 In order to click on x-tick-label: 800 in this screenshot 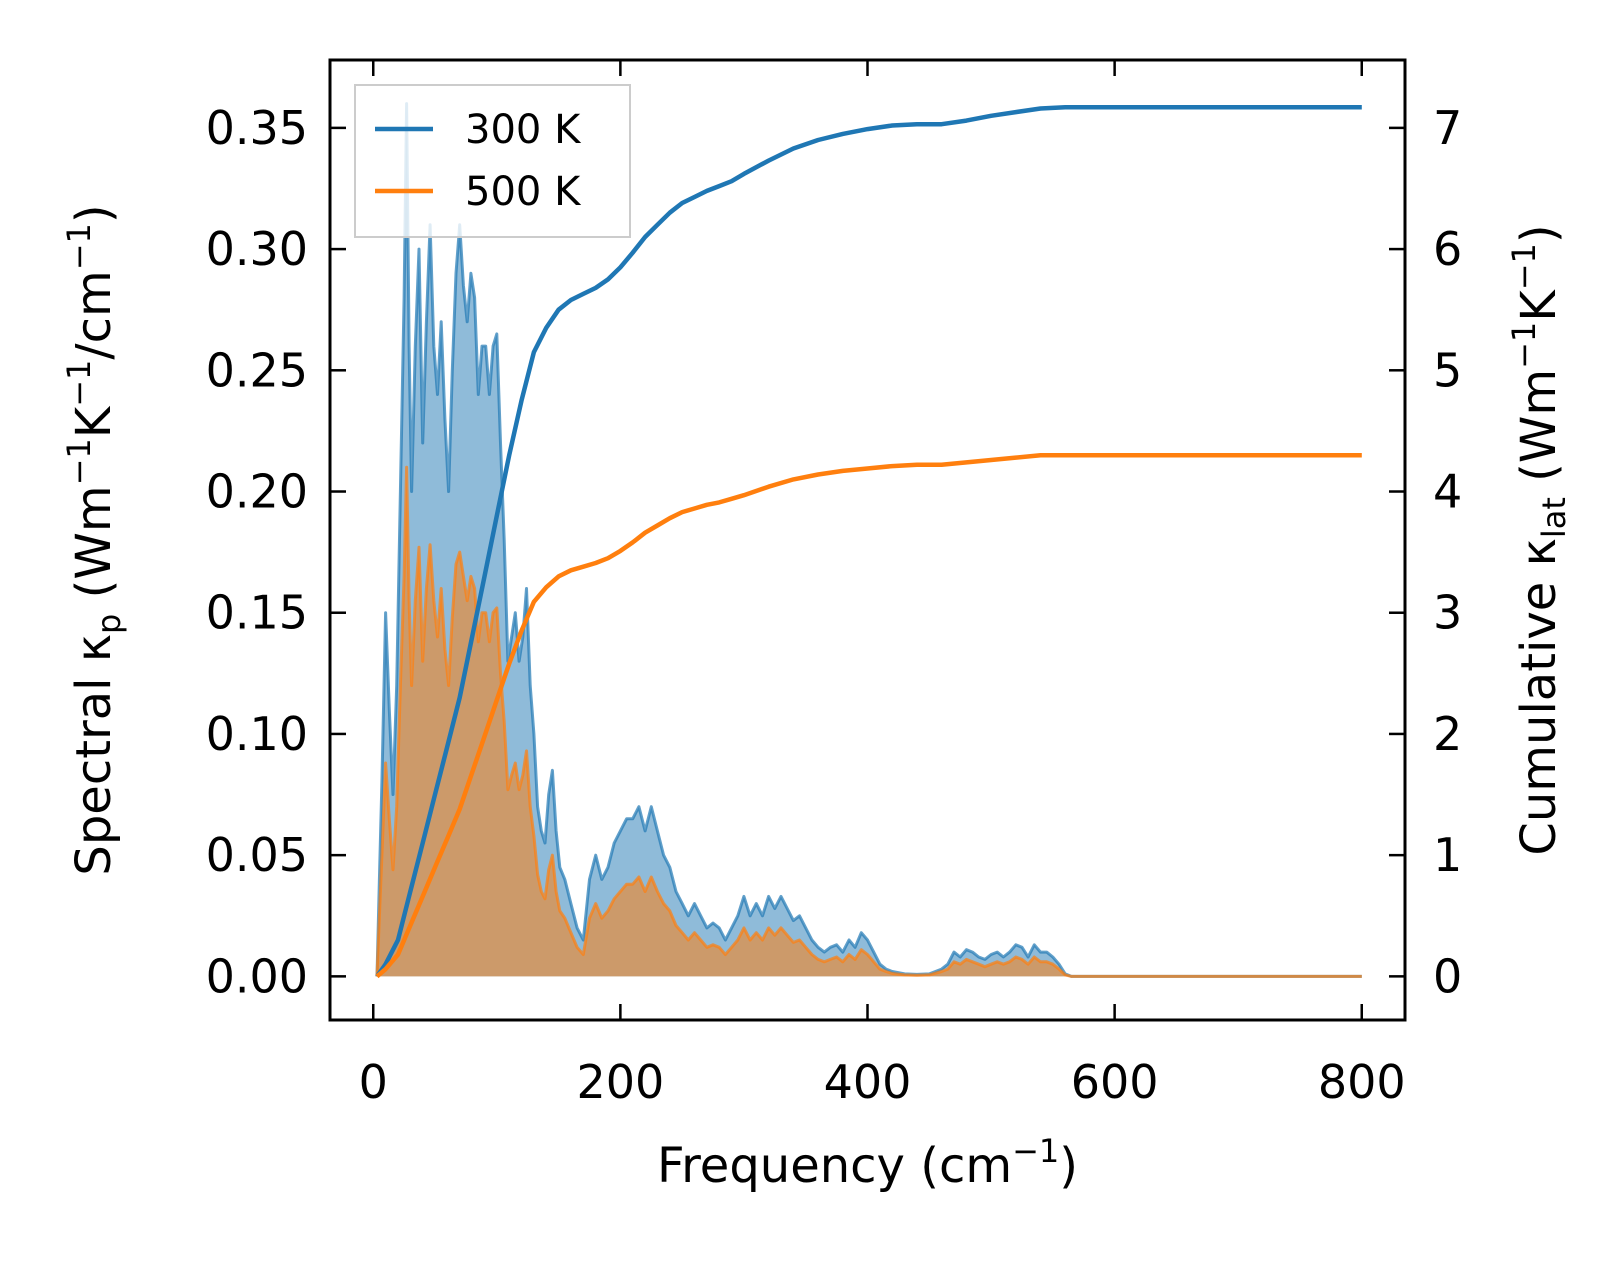, I will do `click(1362, 1082)`.